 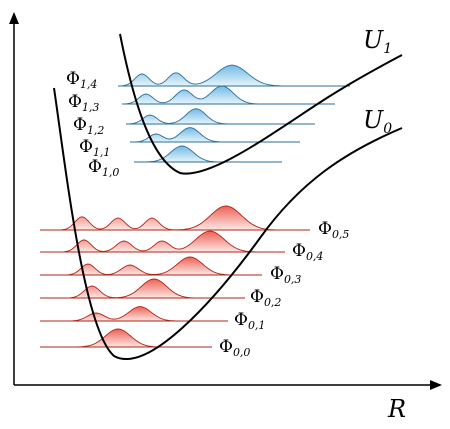 What do you see at coordinates (307, 252) in the screenshot?
I see `state-label-phi-0-4: Φ0,4` at bounding box center [307, 252].